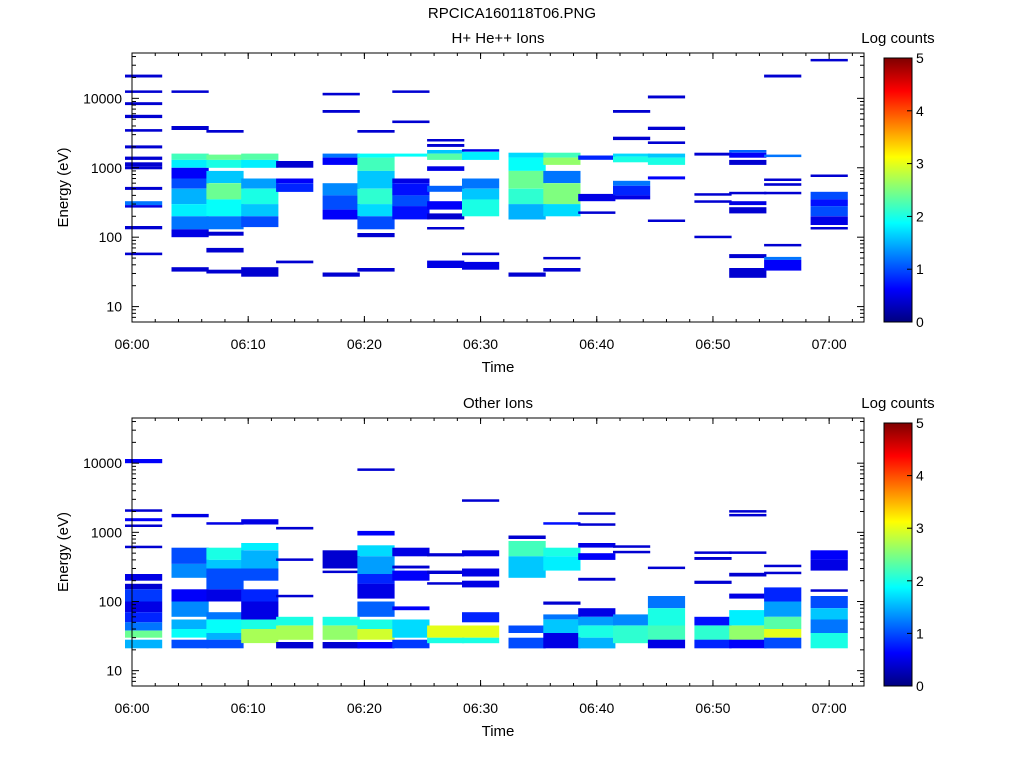 The height and width of the screenshot is (768, 1024). Describe the element at coordinates (114, 671) in the screenshot. I see `y-tick-label: 10` at that location.